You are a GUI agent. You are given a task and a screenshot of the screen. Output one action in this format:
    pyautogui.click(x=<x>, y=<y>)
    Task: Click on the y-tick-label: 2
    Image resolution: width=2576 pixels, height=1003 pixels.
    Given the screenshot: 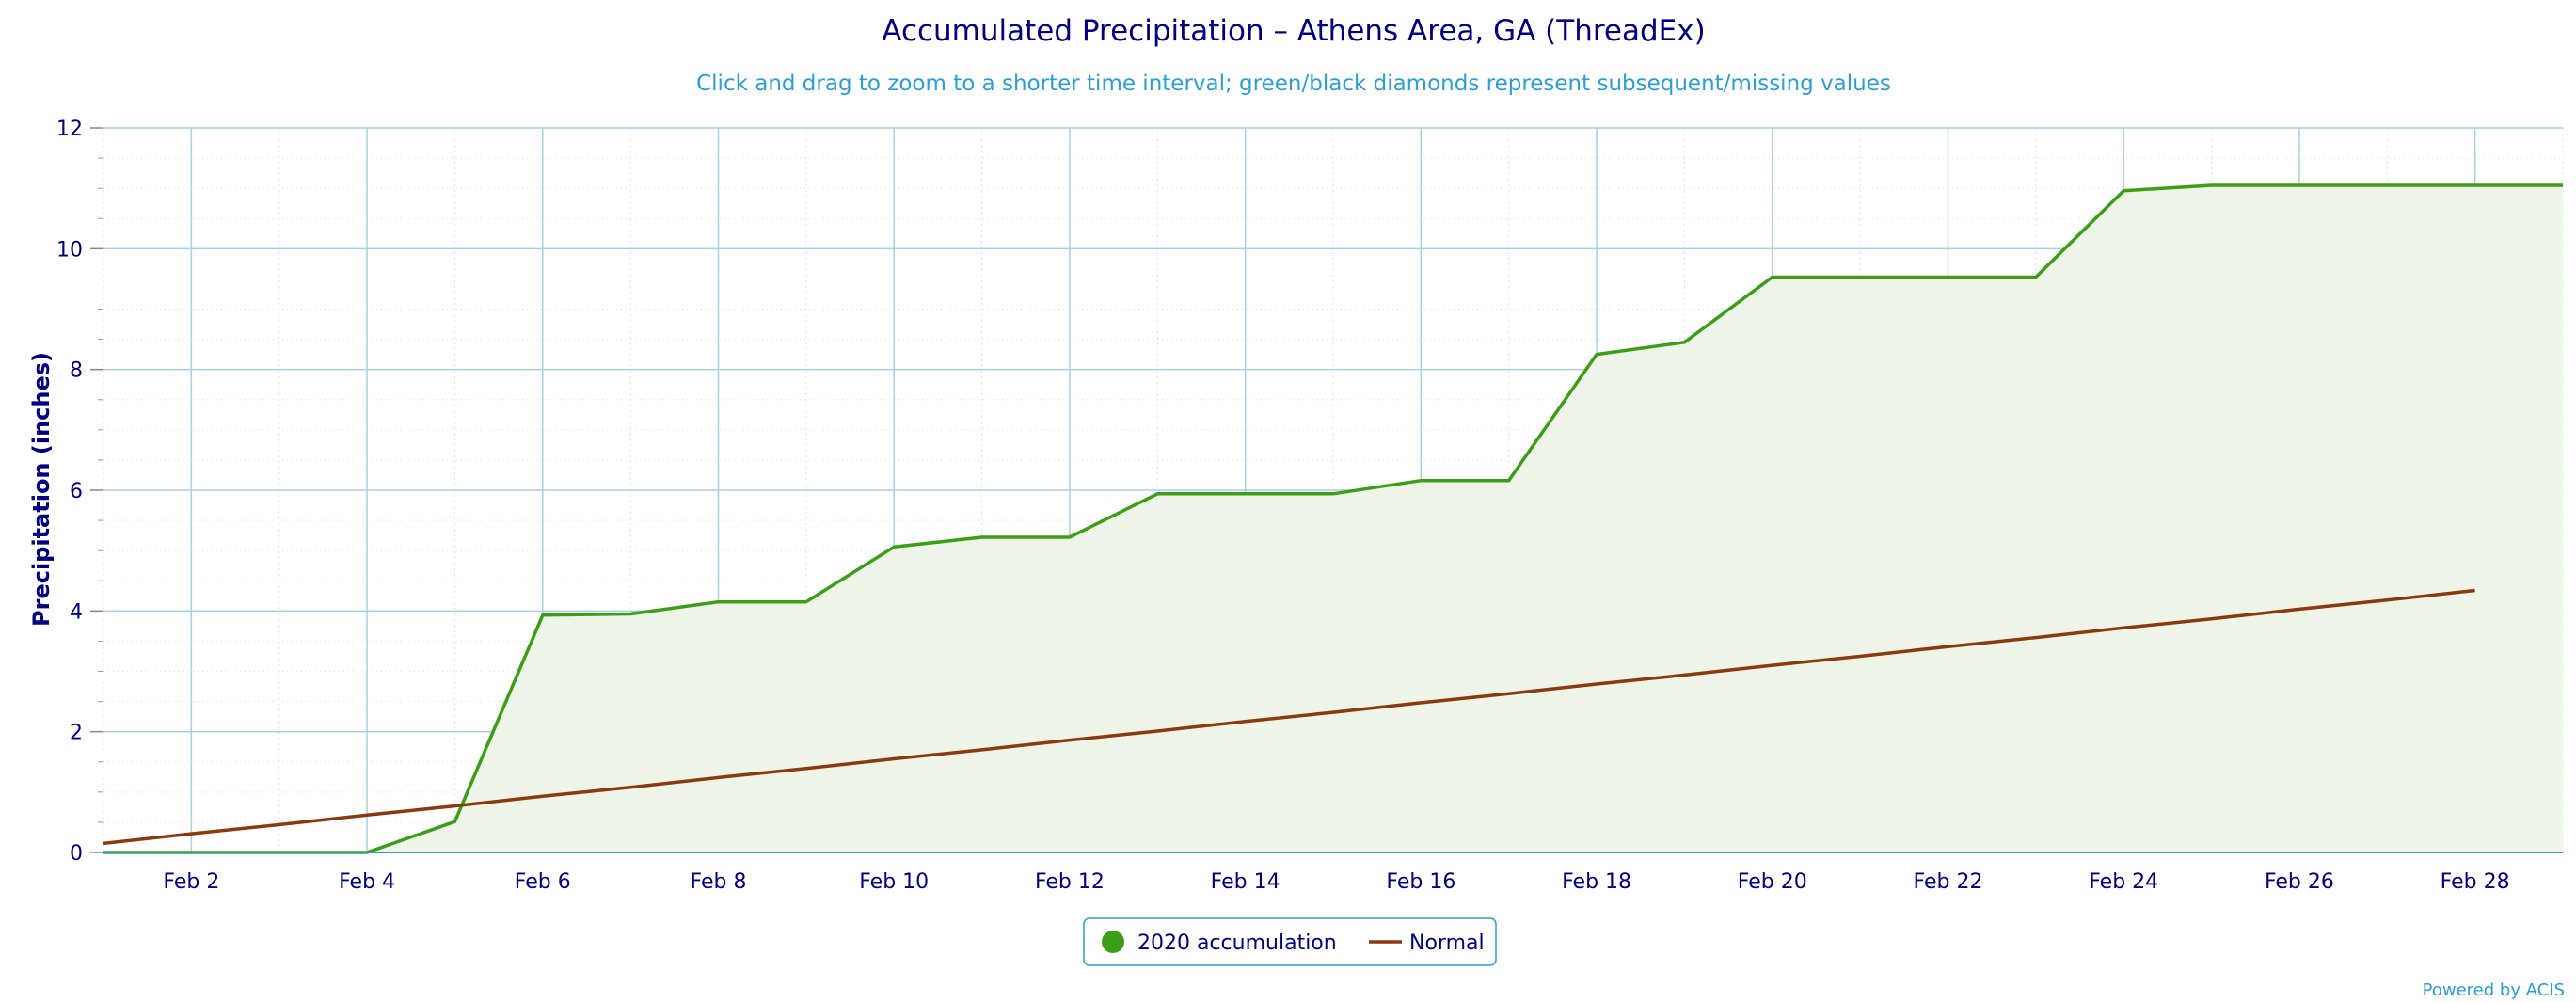 What is the action you would take?
    pyautogui.click(x=76, y=733)
    